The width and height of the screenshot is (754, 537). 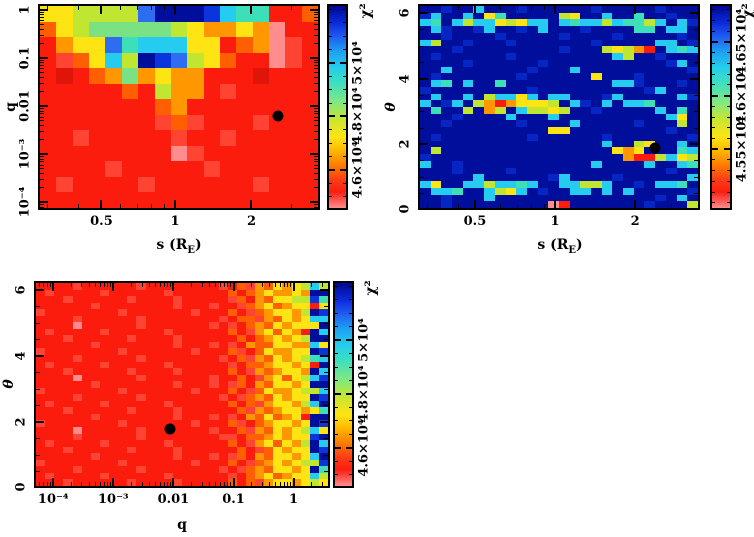 What do you see at coordinates (371, 288) in the screenshot?
I see `colorbar-title: χ²` at bounding box center [371, 288].